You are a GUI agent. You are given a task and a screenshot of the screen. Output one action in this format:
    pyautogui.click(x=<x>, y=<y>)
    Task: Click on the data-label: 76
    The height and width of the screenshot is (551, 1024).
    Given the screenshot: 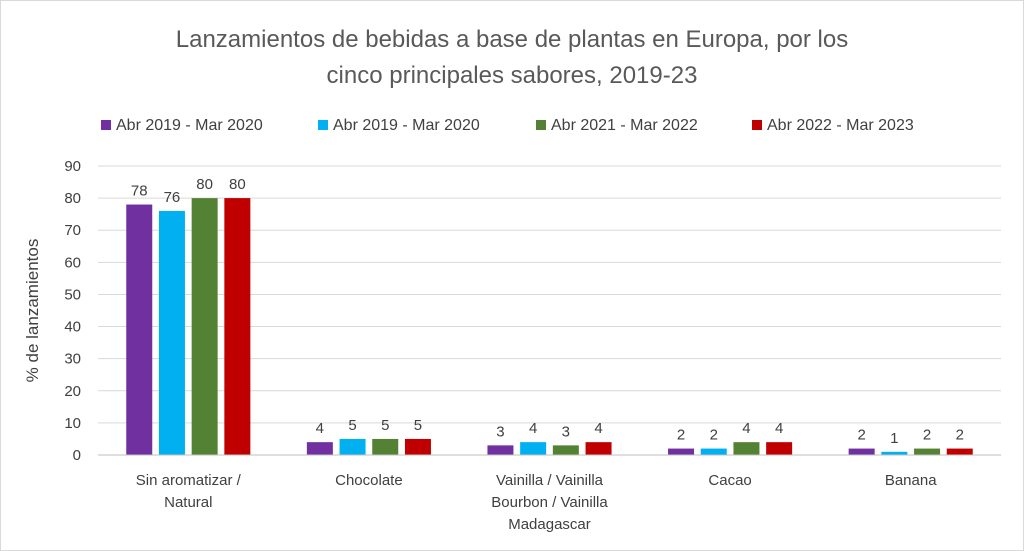 What is the action you would take?
    pyautogui.click(x=172, y=197)
    